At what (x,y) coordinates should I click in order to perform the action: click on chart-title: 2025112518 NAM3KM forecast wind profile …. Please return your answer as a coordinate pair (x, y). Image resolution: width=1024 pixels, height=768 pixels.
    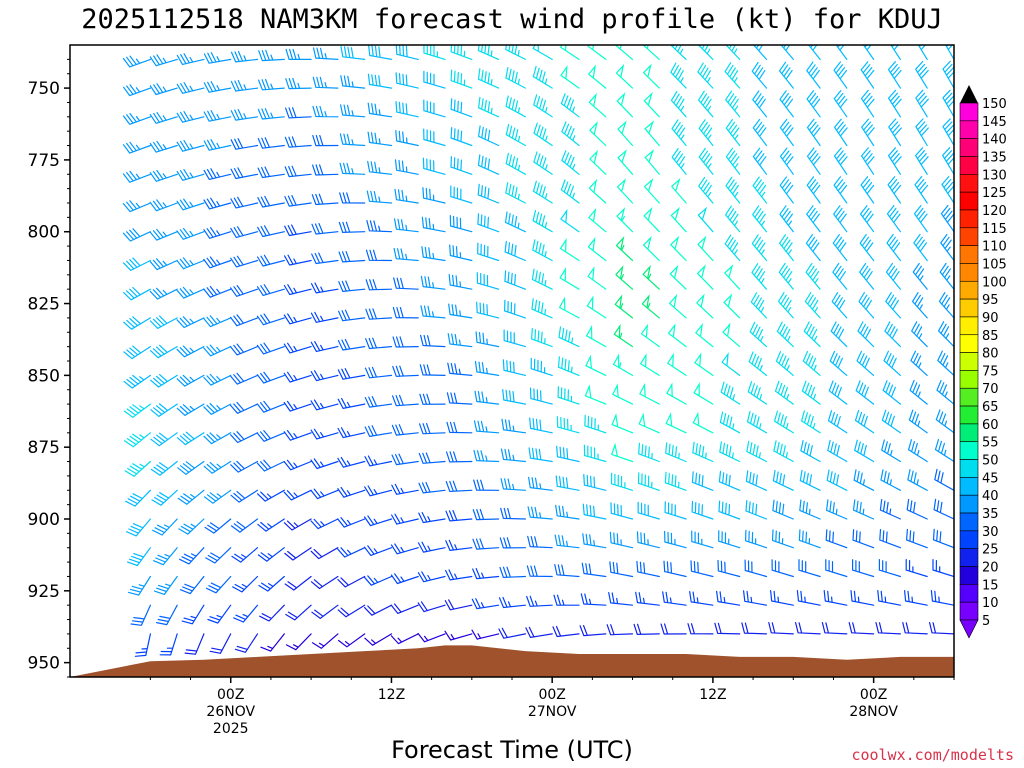
    Looking at the image, I should click on (512, 19).